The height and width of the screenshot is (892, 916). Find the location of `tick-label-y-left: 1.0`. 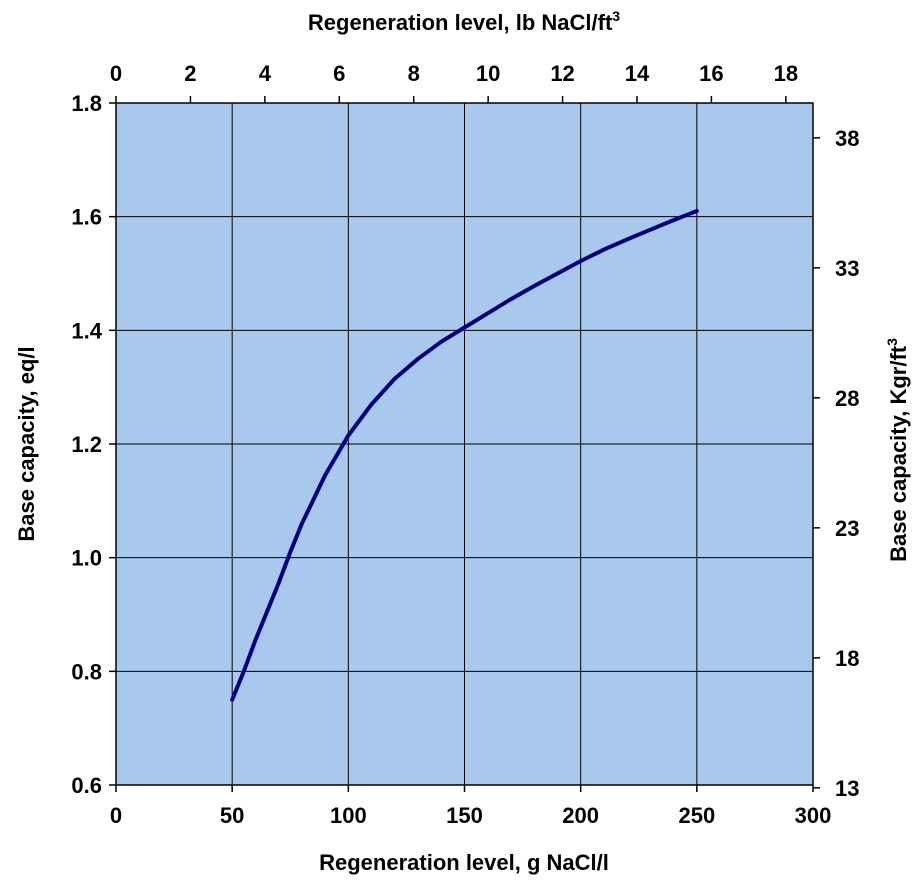

tick-label-y-left: 1.0 is located at coordinates (86, 558).